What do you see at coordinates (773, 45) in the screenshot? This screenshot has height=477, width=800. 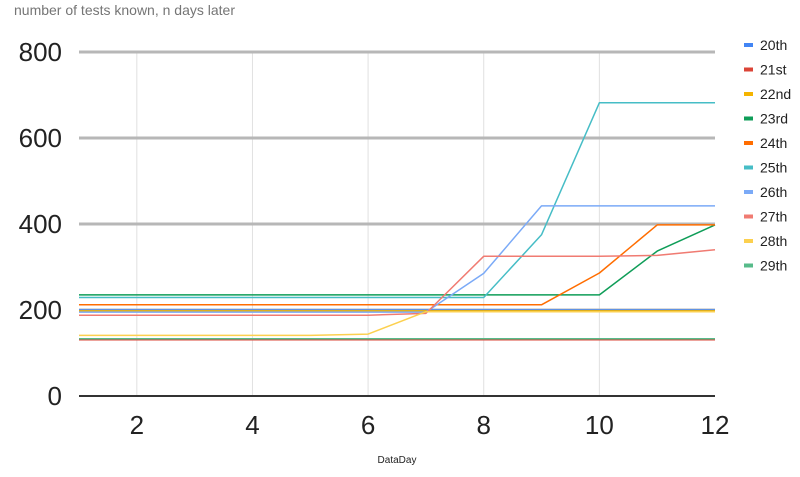 I see `legend-label: 20th` at bounding box center [773, 45].